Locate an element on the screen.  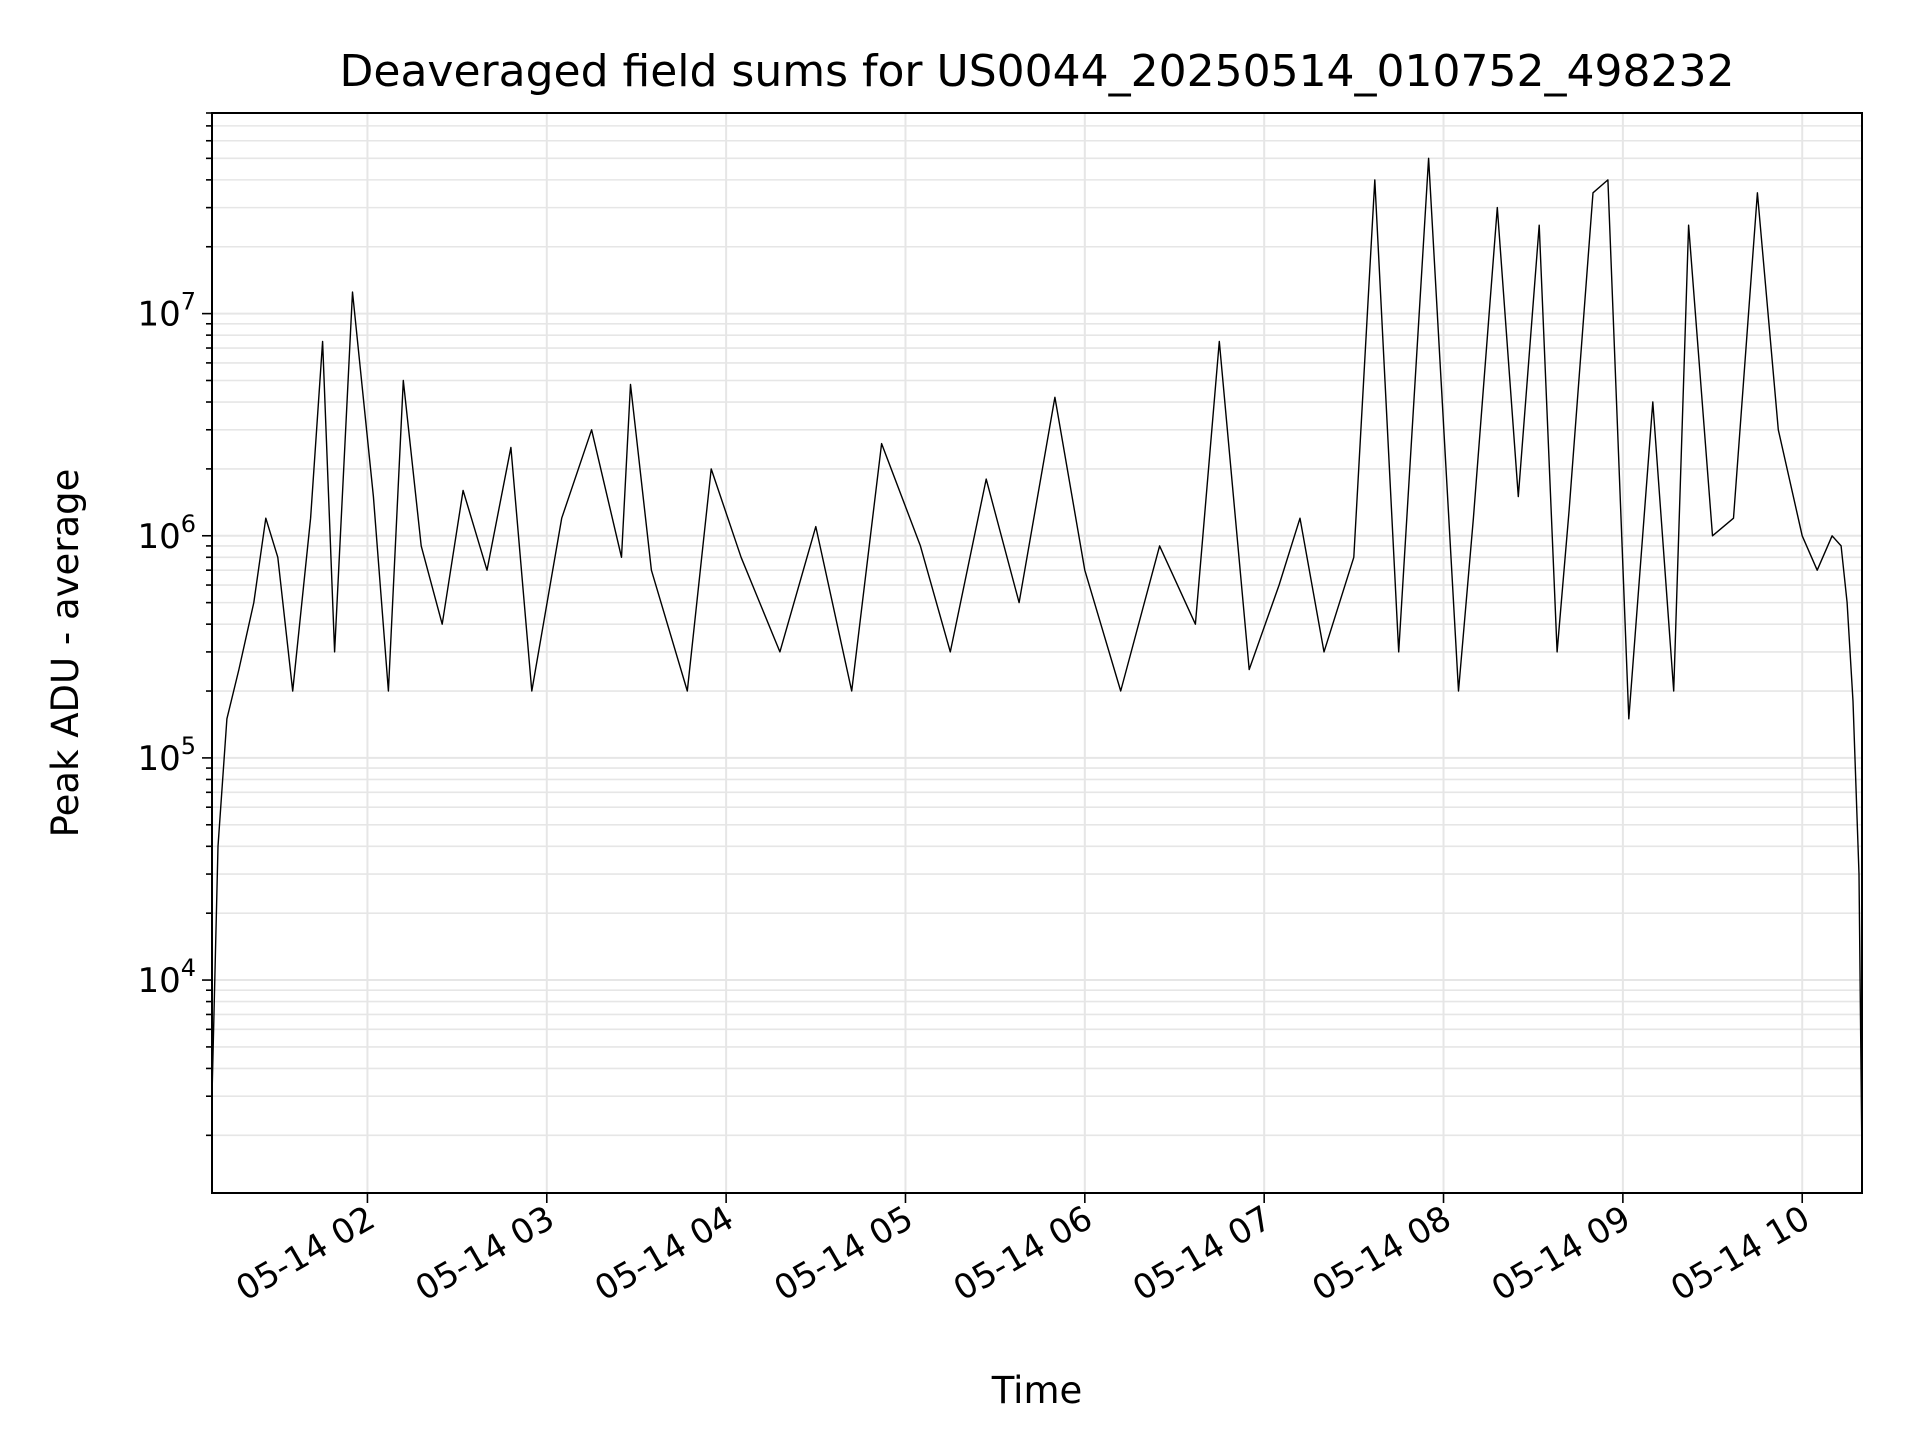
y-tick-label: 10⁷ is located at coordinates (166, 311).